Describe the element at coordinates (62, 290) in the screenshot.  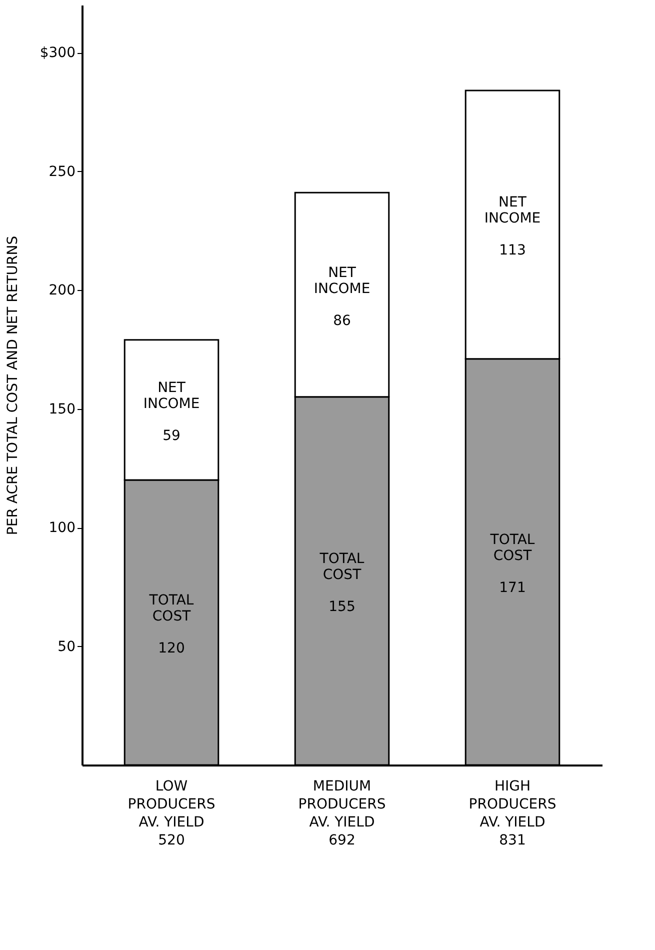
I see `y-tick-label: 200` at that location.